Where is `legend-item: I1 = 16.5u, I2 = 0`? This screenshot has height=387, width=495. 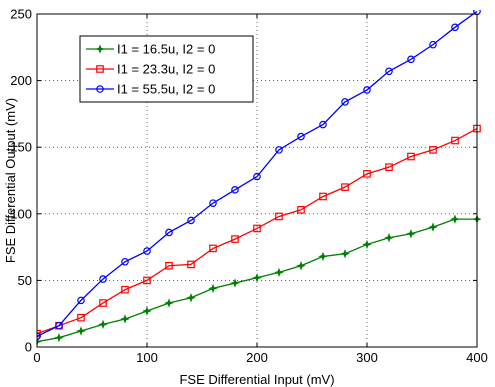 legend-item: I1 = 16.5u, I2 = 0 is located at coordinates (150, 49).